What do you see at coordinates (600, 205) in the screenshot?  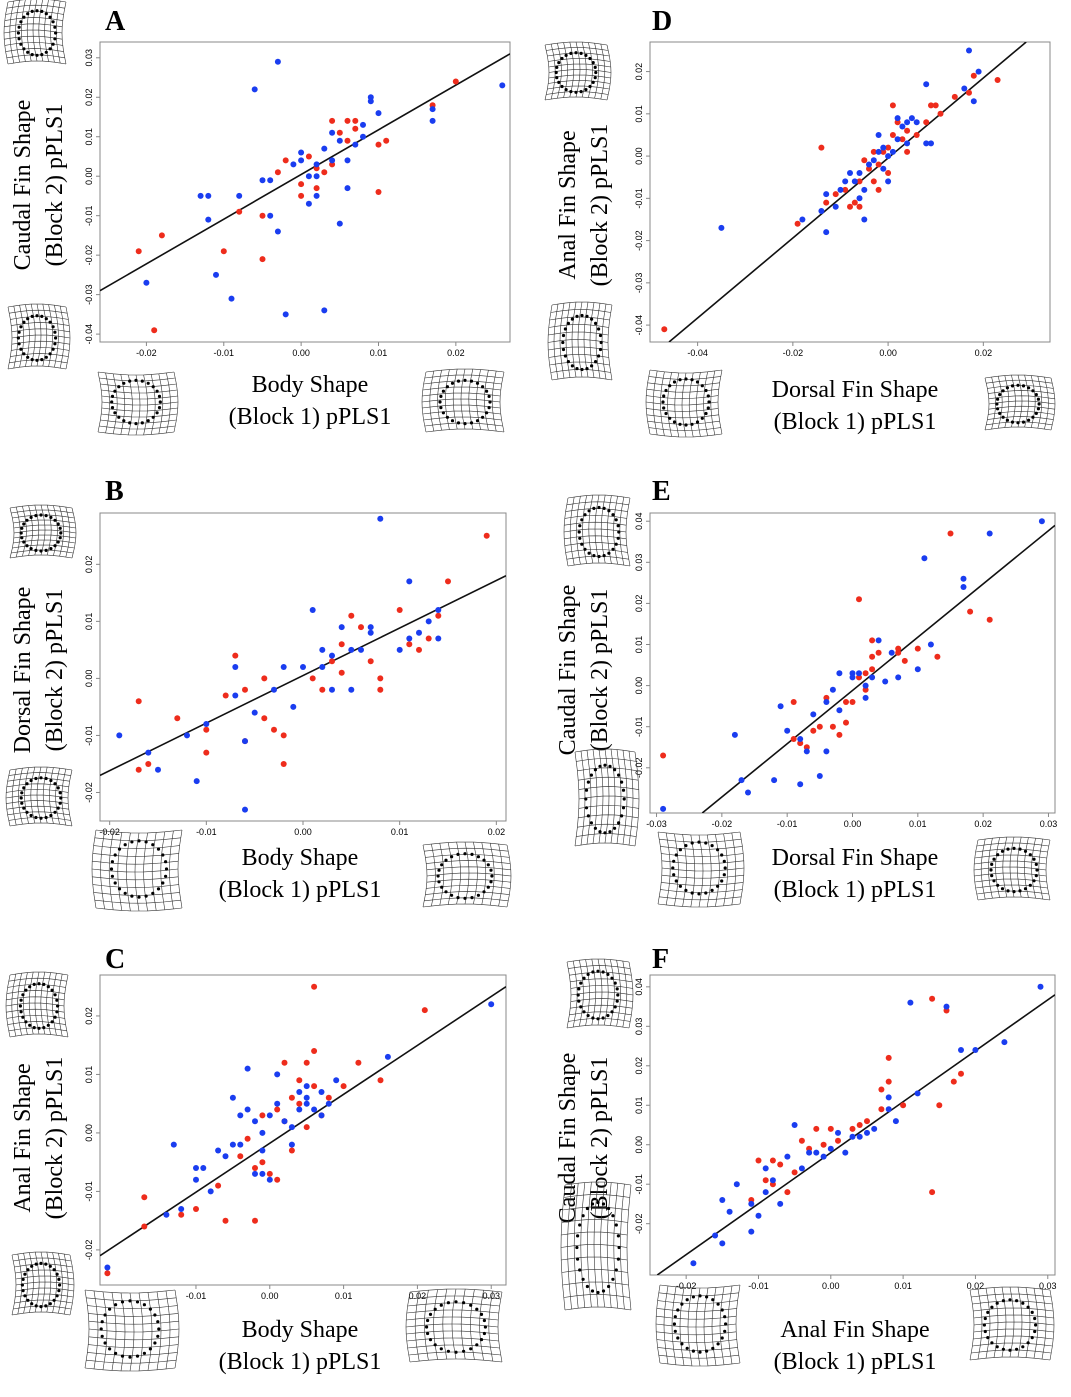 I see `y-axis-title-line2: (Block 2) pPLS1` at bounding box center [600, 205].